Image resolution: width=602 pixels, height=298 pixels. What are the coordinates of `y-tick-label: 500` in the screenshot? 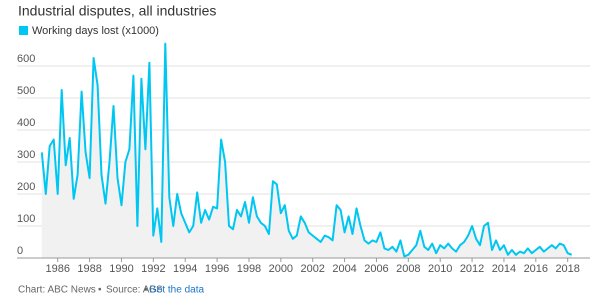 It's located at (26, 91).